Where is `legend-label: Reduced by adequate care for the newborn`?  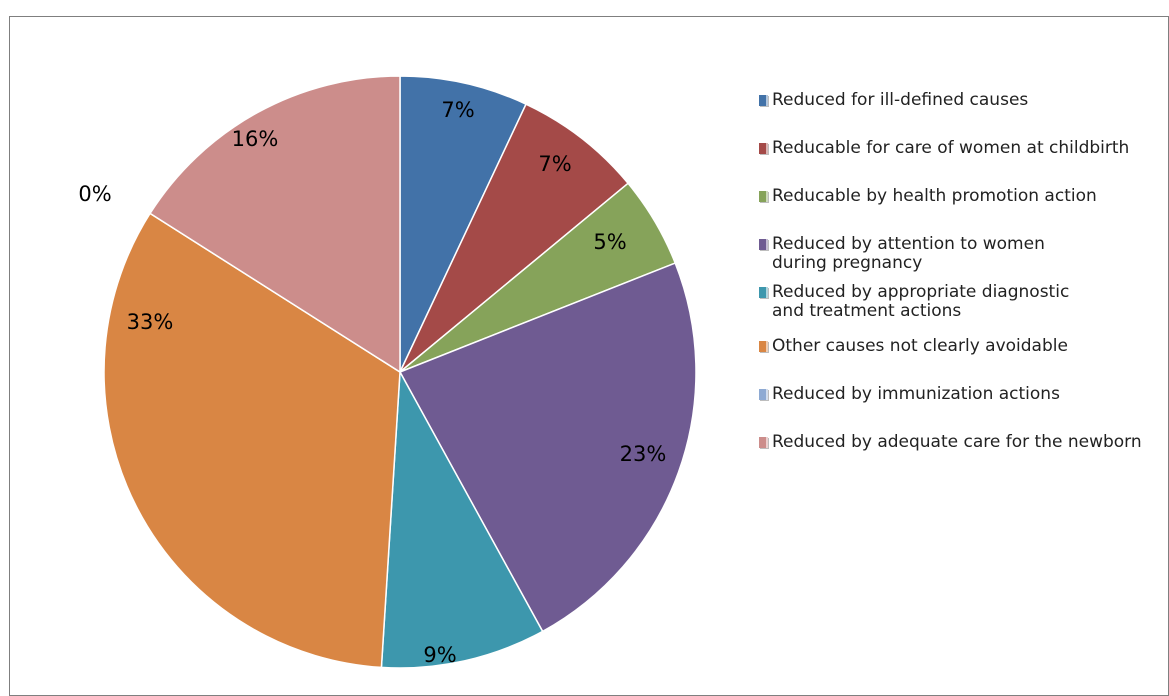 legend-label: Reduced by adequate care for the newborn is located at coordinates (957, 442).